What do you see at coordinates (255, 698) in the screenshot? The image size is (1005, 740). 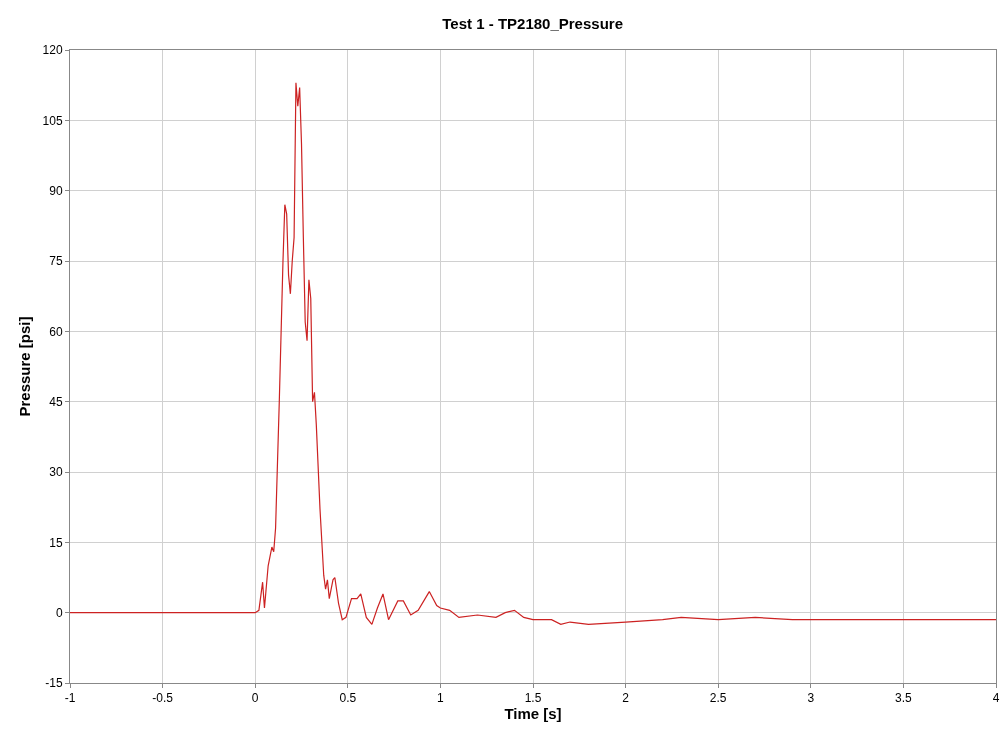 I see `x-tick-label: 0` at bounding box center [255, 698].